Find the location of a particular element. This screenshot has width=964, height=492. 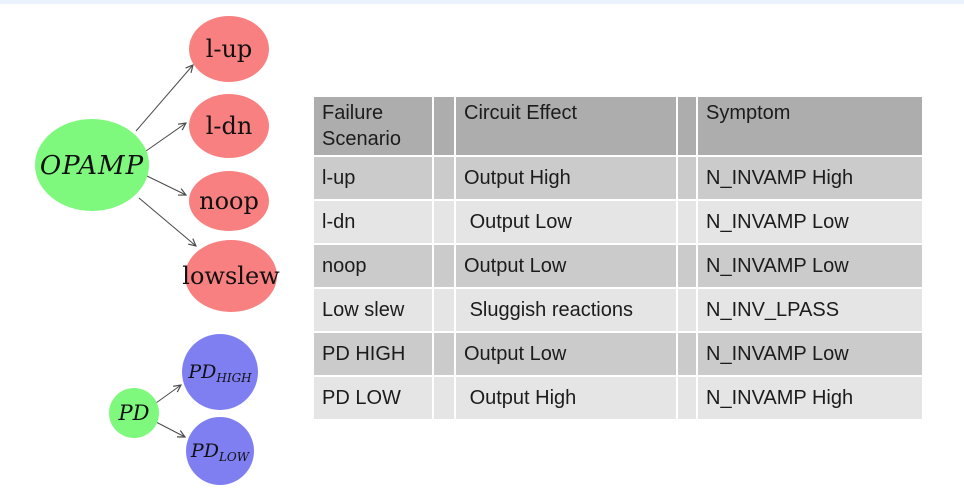

pdhigh-node-label: PDHIGH is located at coordinates (219, 373).